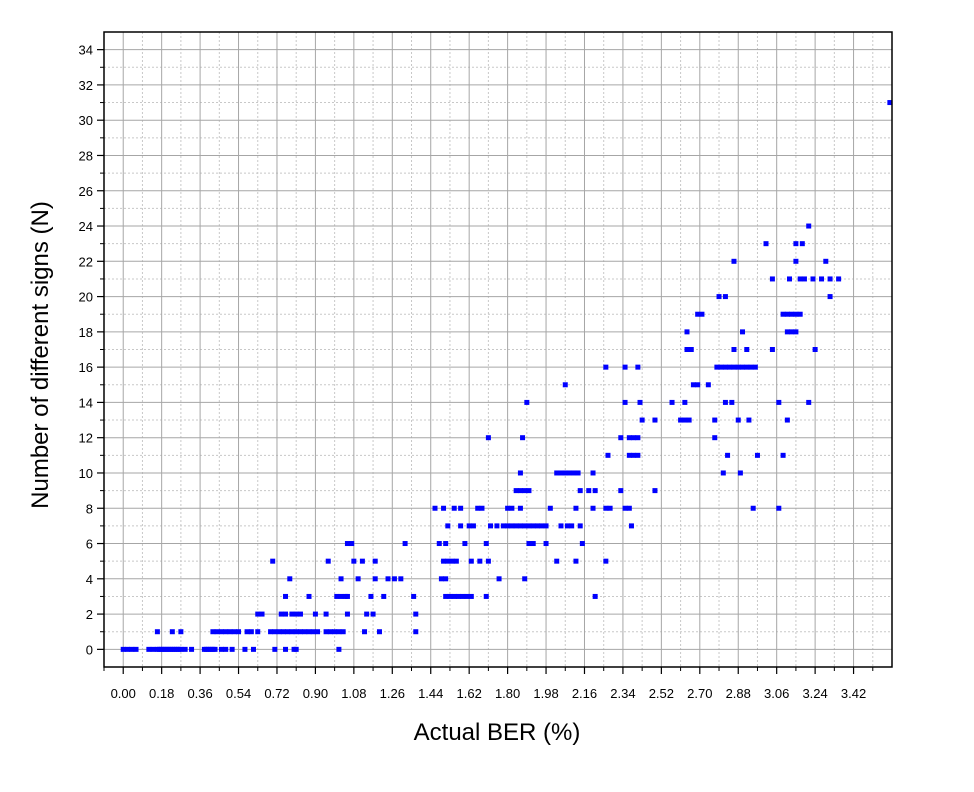 This screenshot has width=974, height=792. Describe the element at coordinates (430, 693) in the screenshot. I see `x-tick-label: 1.44` at that location.